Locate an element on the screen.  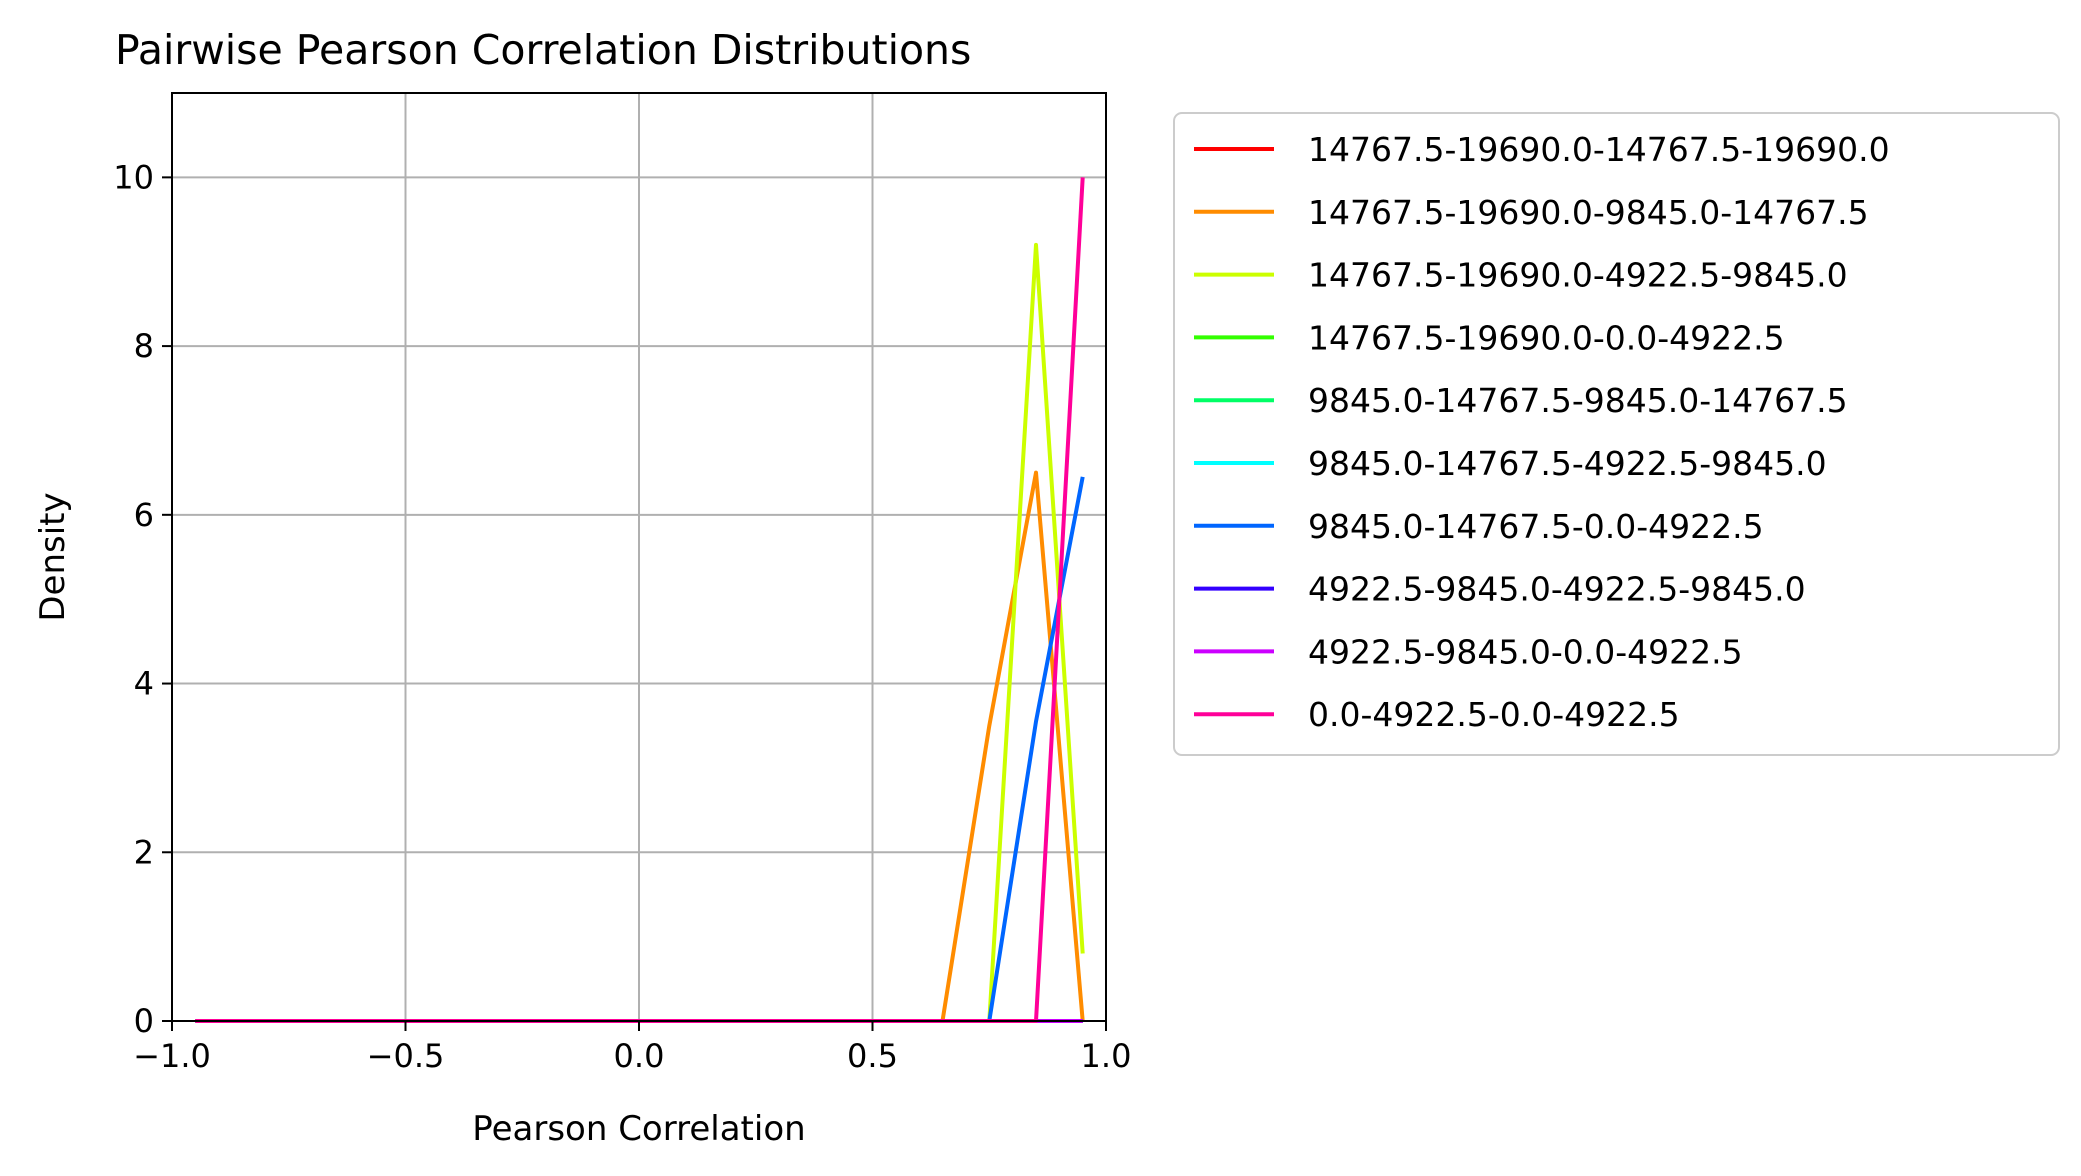
legend-label-5: 9845.0-14767.5-4922.5-9845.0 is located at coordinates (1567, 463).